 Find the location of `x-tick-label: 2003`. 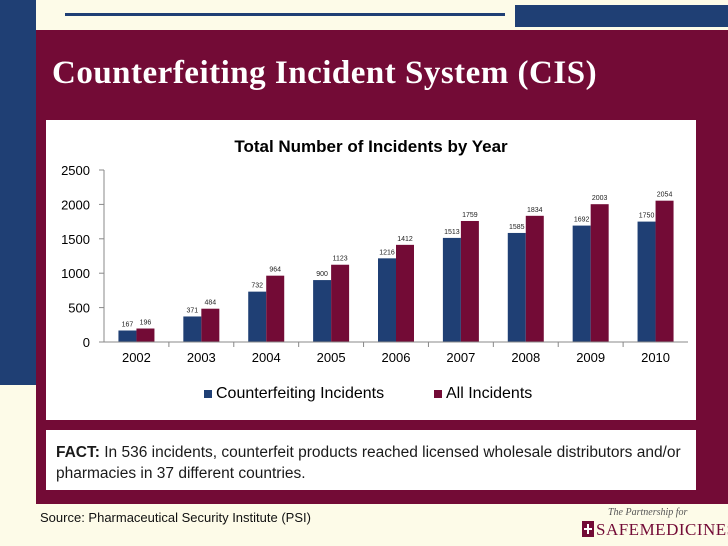

x-tick-label: 2003 is located at coordinates (201, 357).